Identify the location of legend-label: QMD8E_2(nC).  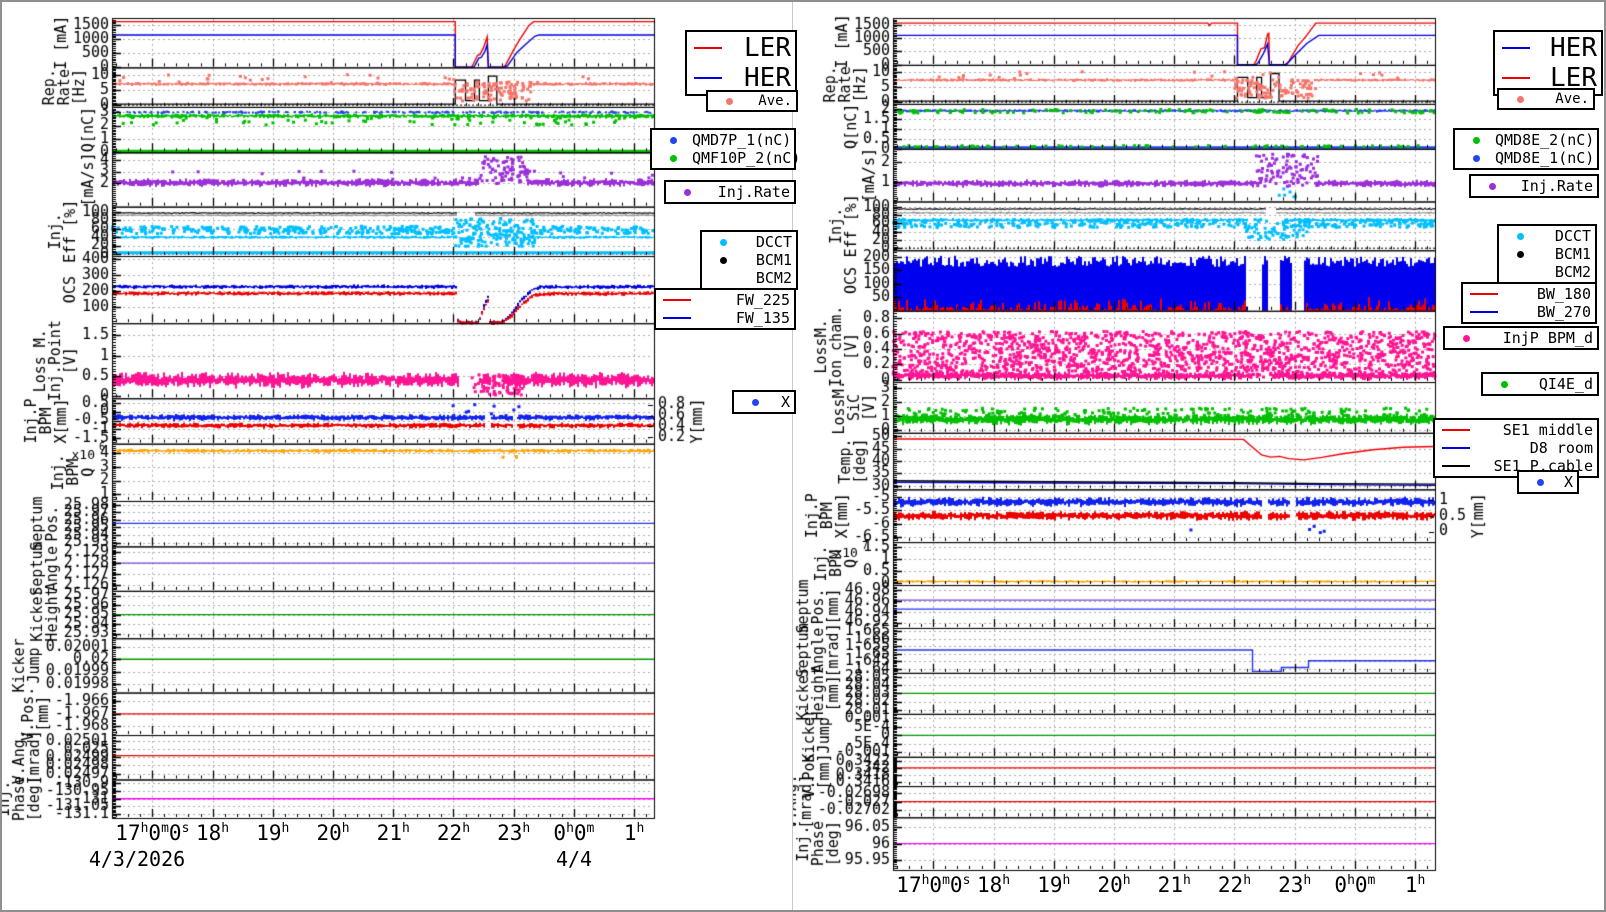
(1545, 140).